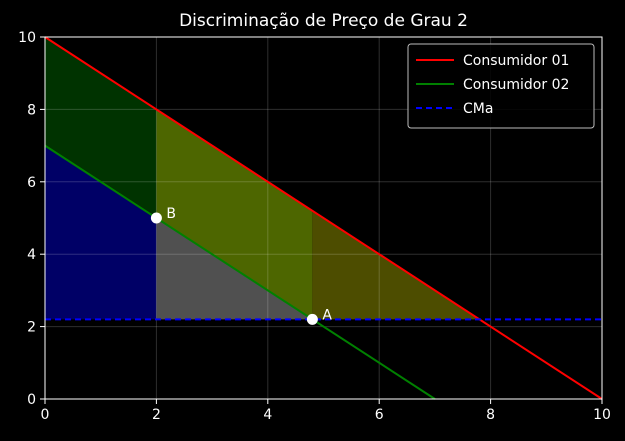  What do you see at coordinates (31, 328) in the screenshot?
I see `y-tick-label: 2` at bounding box center [31, 328].